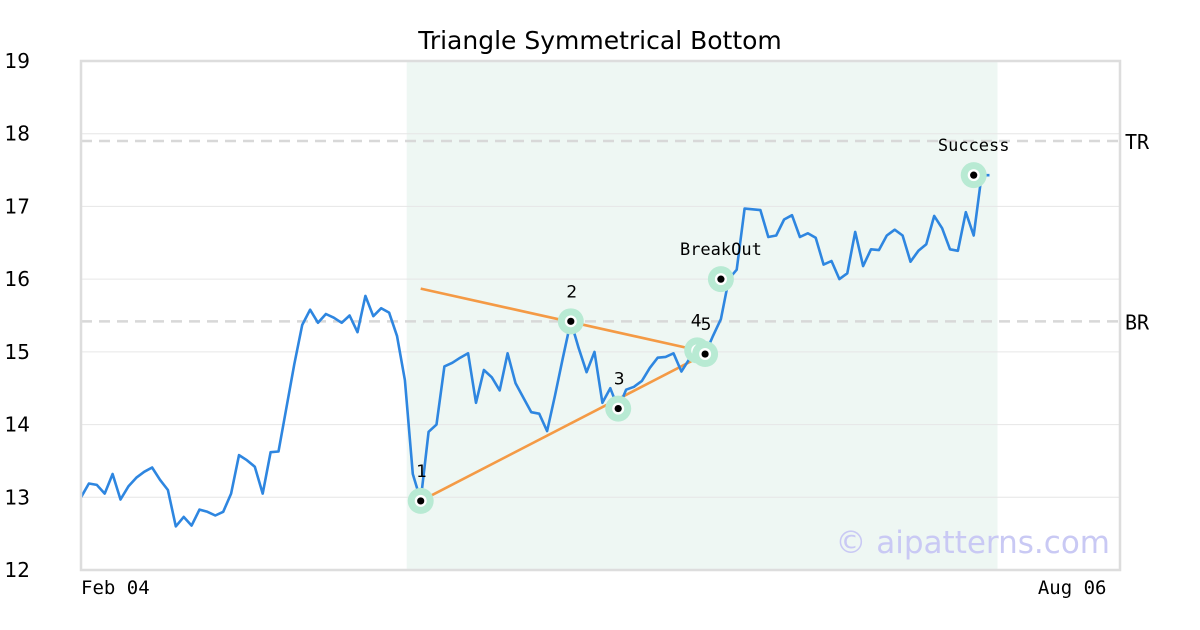 The width and height of the screenshot is (1200, 630). I want to click on y-axis-ticks: 12 13 14 15 16 17 18 19, so click(17, 315).